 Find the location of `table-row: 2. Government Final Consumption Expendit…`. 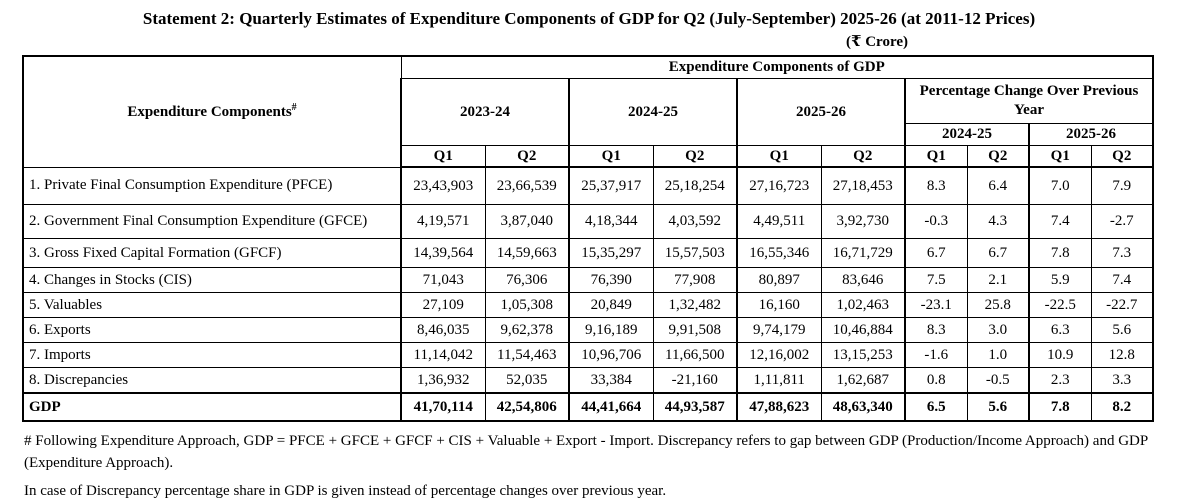

table-row: 2. Government Final Consumption Expendit… is located at coordinates (588, 222).